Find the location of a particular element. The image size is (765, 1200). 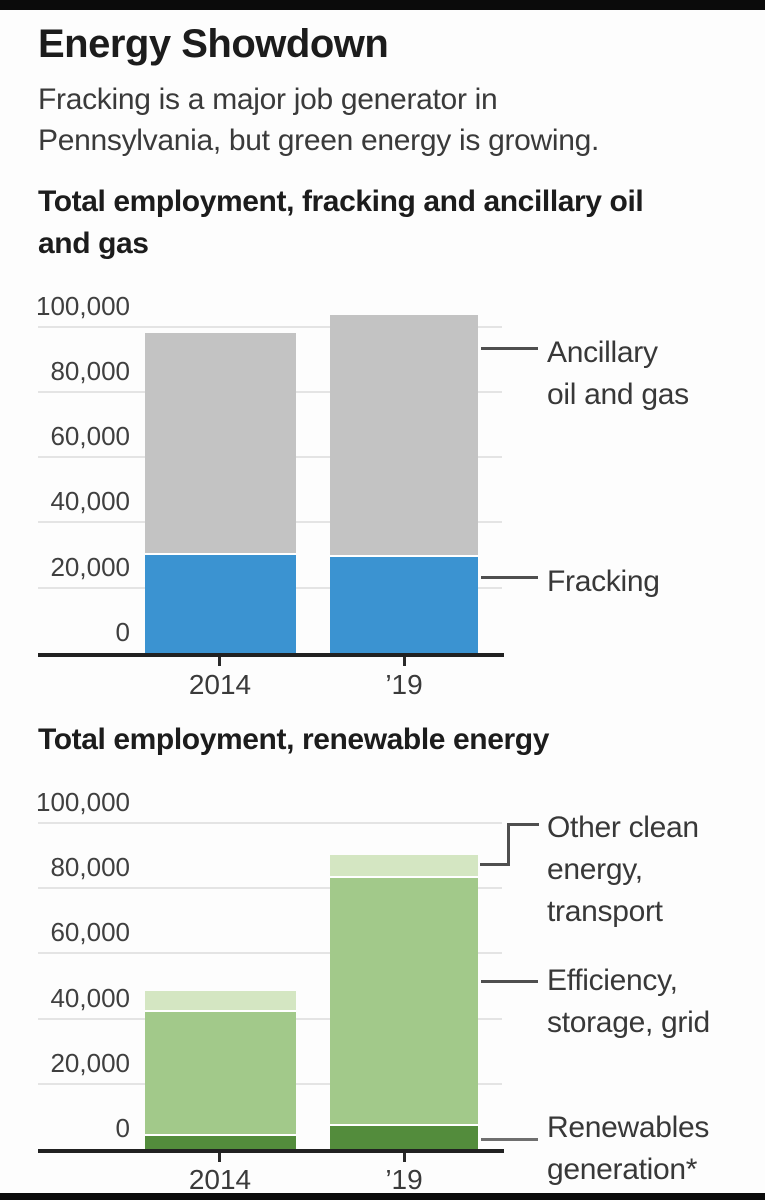

legend-fracking: Fracking is located at coordinates (603, 582).